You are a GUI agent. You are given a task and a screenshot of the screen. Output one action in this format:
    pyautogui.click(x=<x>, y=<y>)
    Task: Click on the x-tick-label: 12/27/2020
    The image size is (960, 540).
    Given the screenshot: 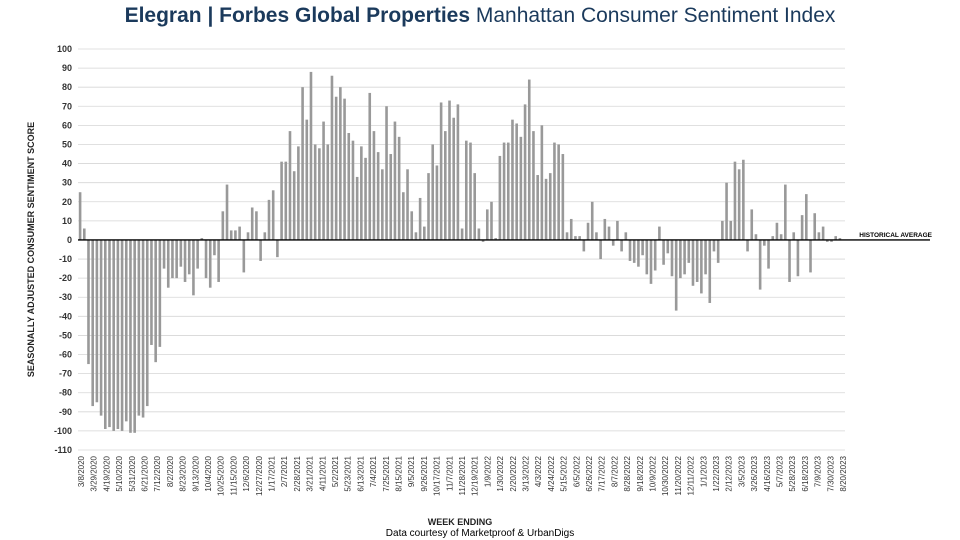 What is the action you would take?
    pyautogui.click(x=259, y=475)
    